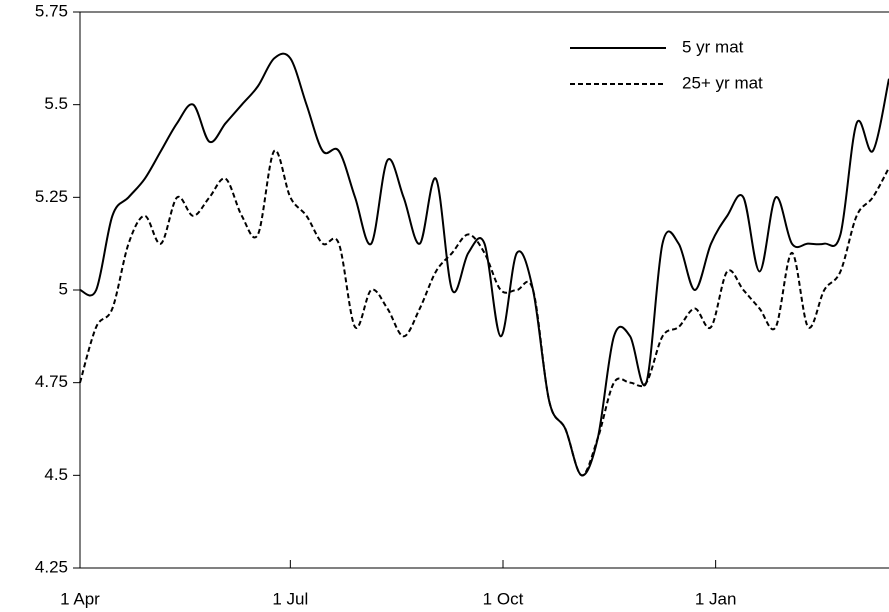 The image size is (889, 612). Describe the element at coordinates (56, 103) in the screenshot. I see `y-tick-label: 5.5` at that location.